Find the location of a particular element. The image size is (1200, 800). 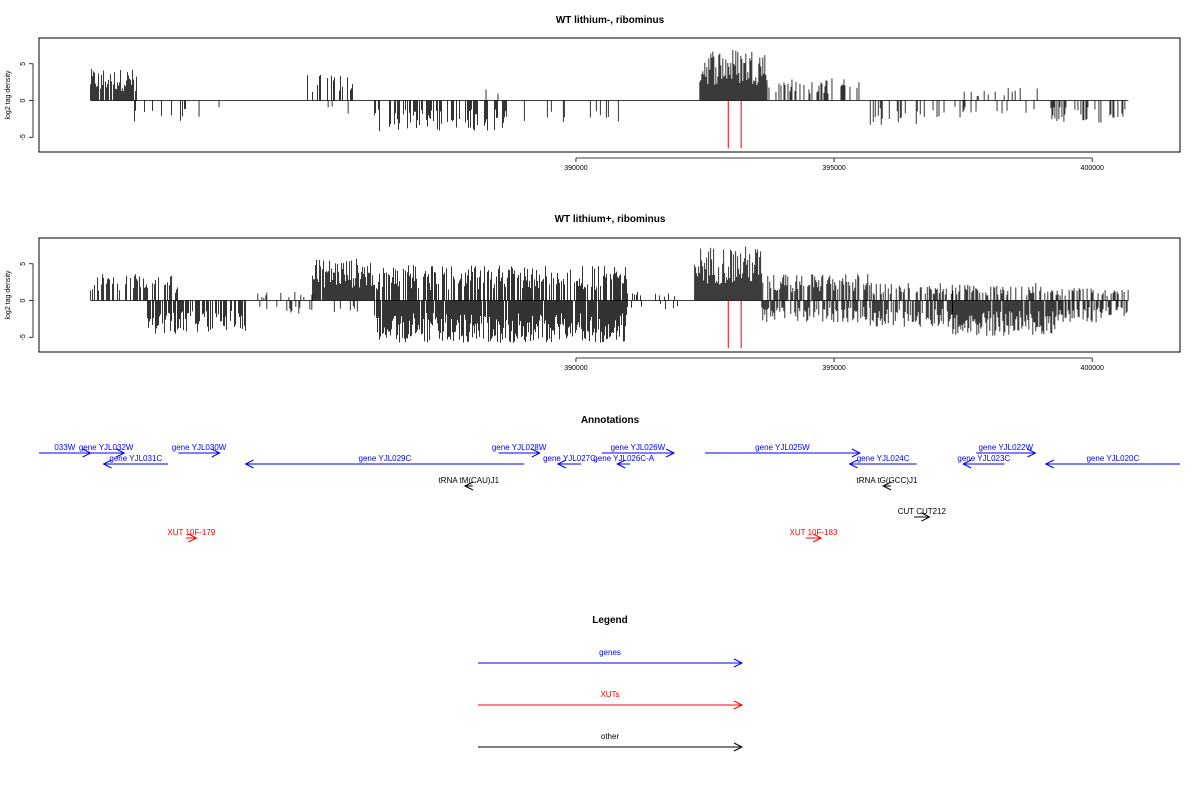

annotation-feature: XUT 10F-183 is located at coordinates (813, 535).